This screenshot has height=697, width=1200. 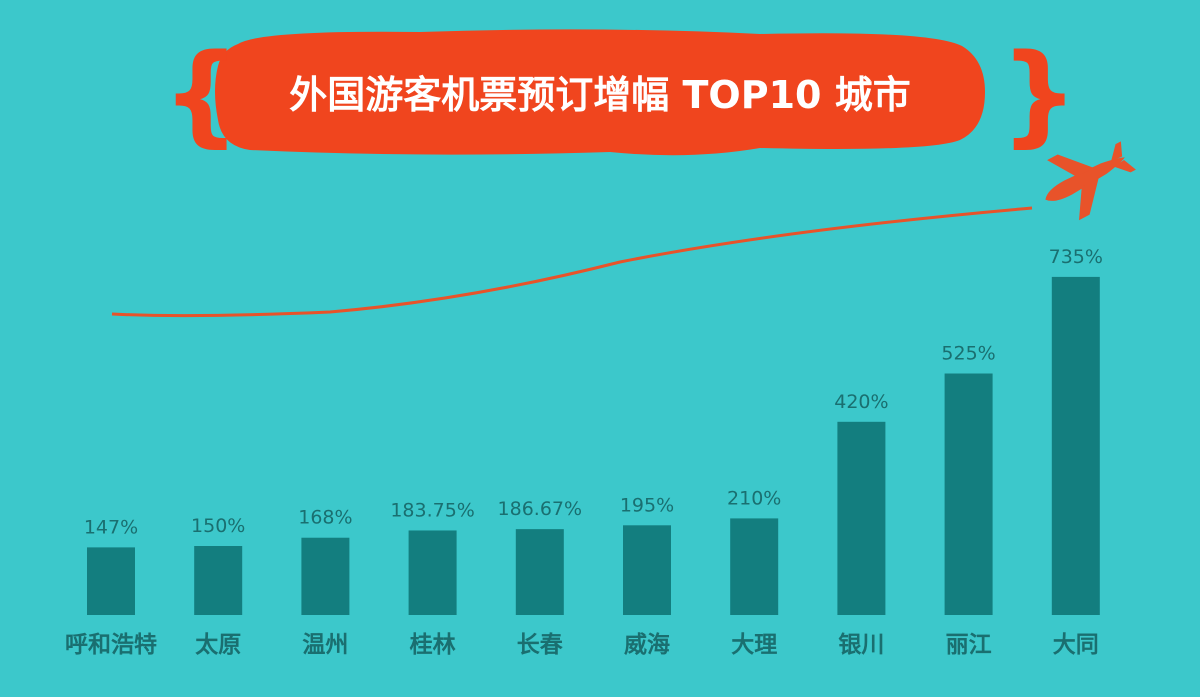 I want to click on title-banner-shape, so click(x=600, y=92).